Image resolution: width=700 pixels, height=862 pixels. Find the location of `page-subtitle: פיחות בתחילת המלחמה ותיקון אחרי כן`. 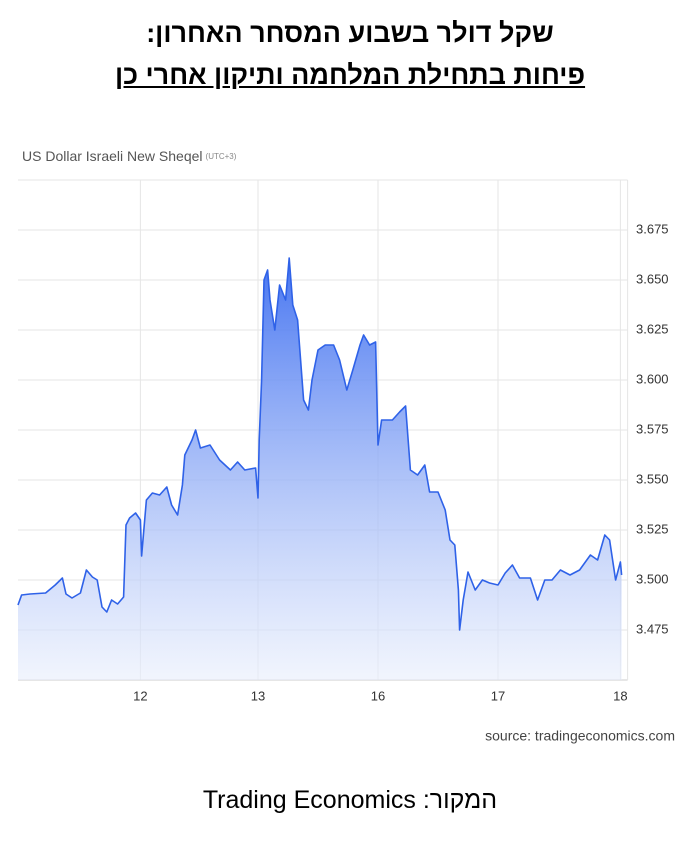

page-subtitle: פיחות בתחילת המלחמה ותיקון אחרי כן is located at coordinates (350, 75).